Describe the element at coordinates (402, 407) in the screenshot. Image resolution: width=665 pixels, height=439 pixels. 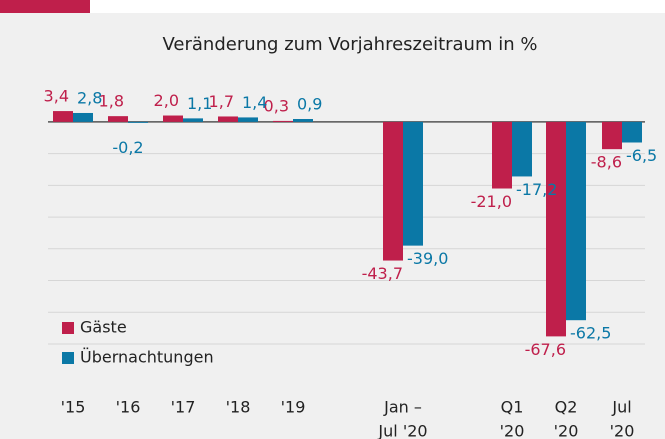
I see `x-tick-label: Jan –` at that location.